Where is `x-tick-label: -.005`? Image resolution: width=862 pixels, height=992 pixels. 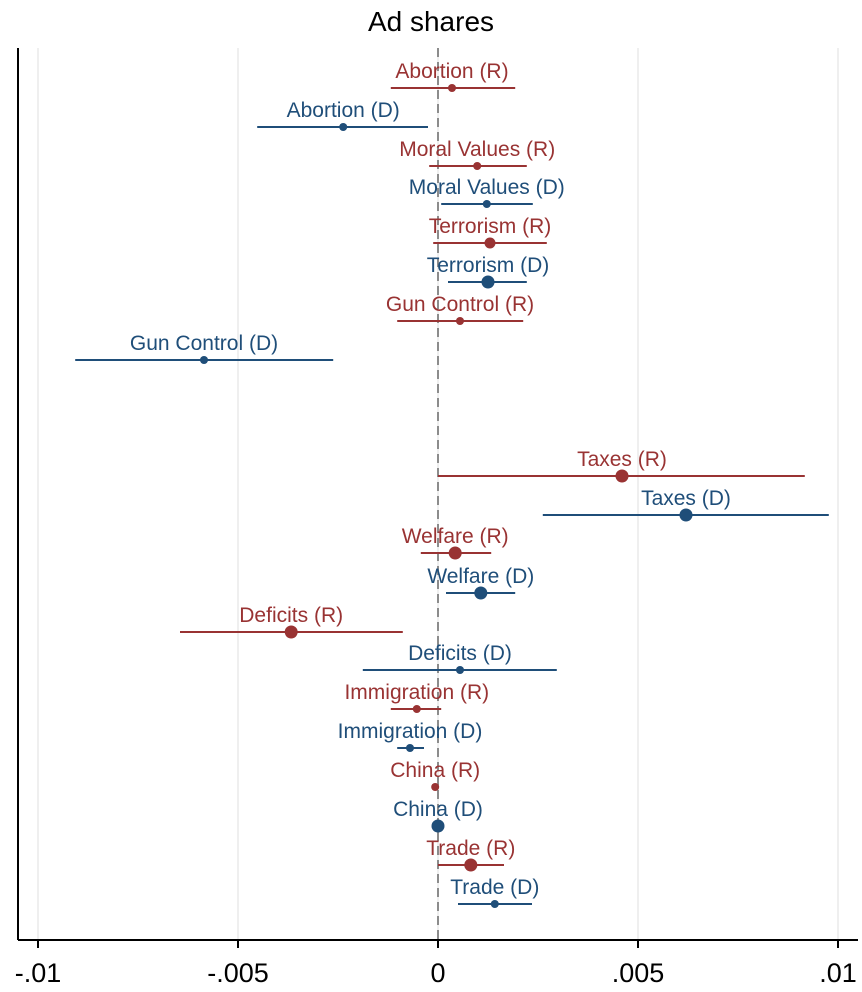
x-tick-label: -.005 is located at coordinates (238, 973).